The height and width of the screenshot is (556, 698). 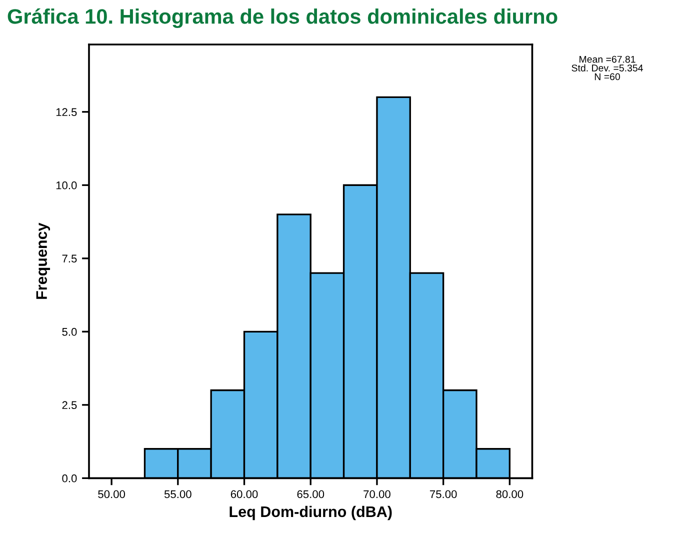 I want to click on y-tick-label: 0.0, so click(x=69, y=478).